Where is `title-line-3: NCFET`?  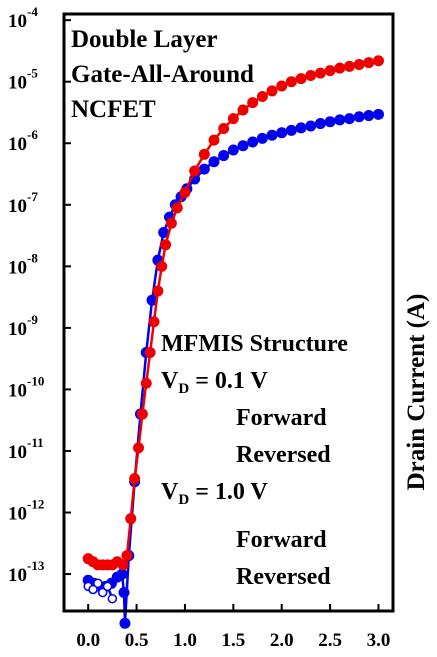
title-line-3: NCFET is located at coordinates (113, 109).